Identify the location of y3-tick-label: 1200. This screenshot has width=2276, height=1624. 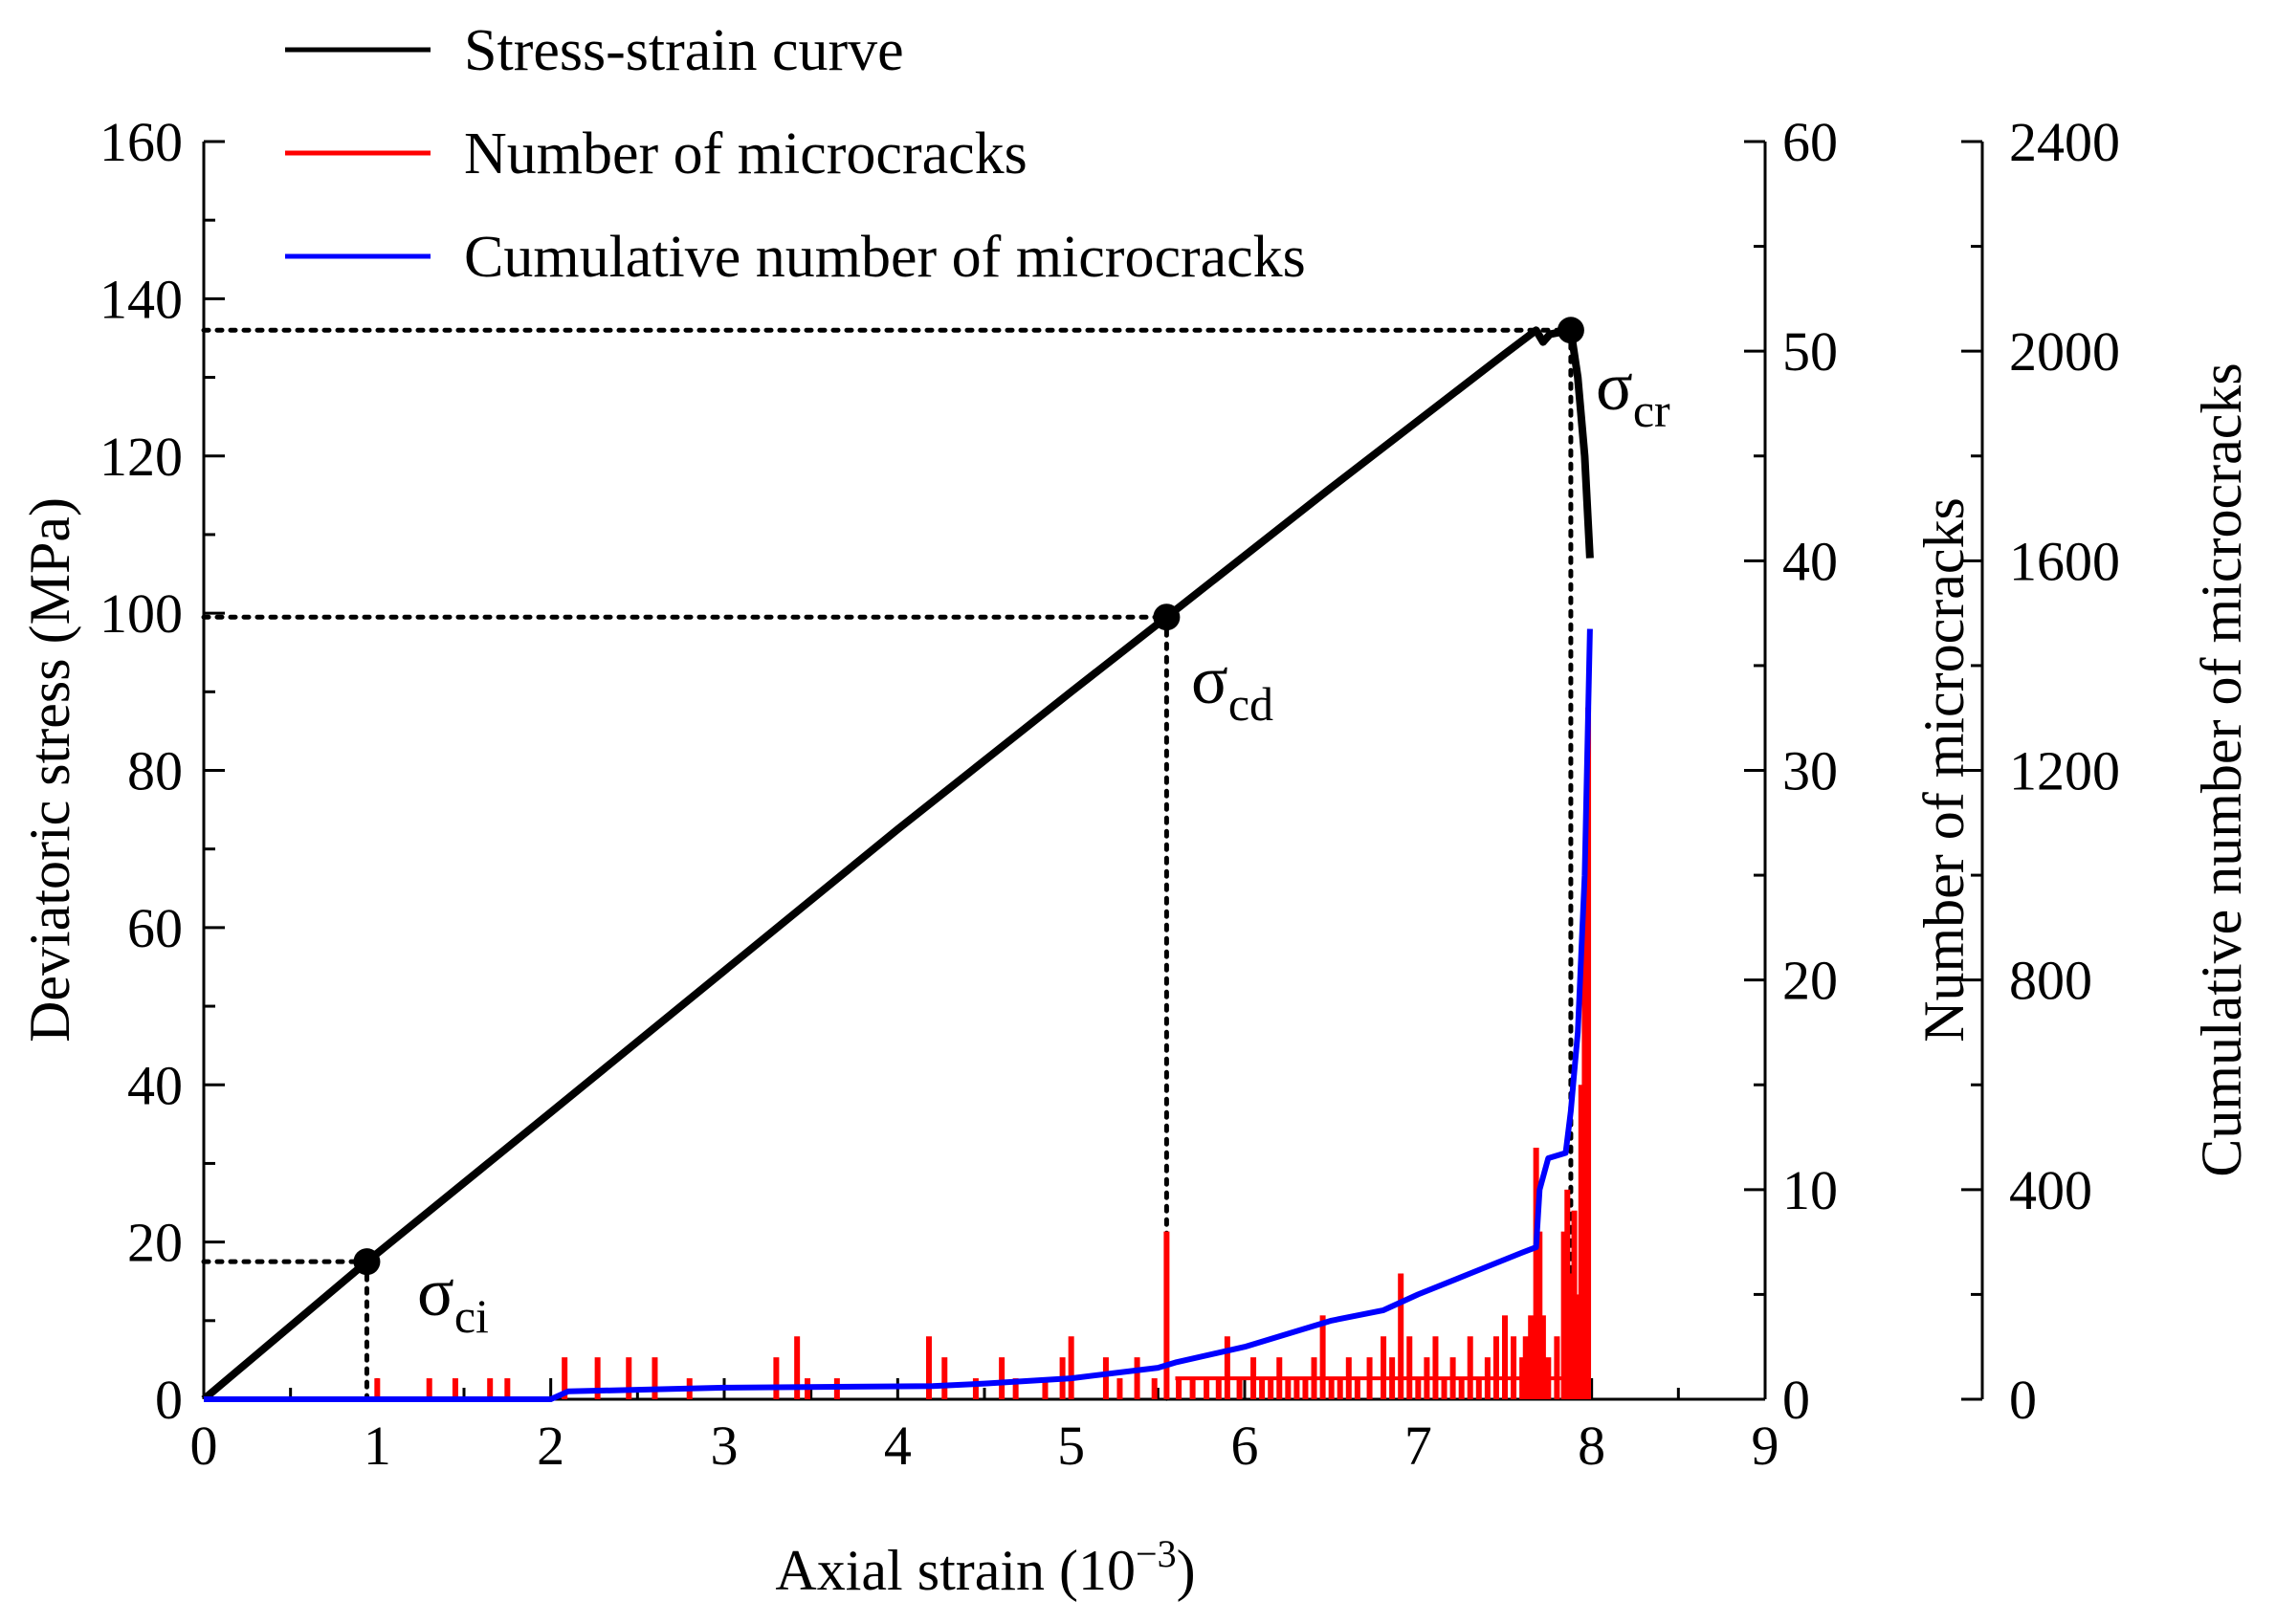
(2064, 771).